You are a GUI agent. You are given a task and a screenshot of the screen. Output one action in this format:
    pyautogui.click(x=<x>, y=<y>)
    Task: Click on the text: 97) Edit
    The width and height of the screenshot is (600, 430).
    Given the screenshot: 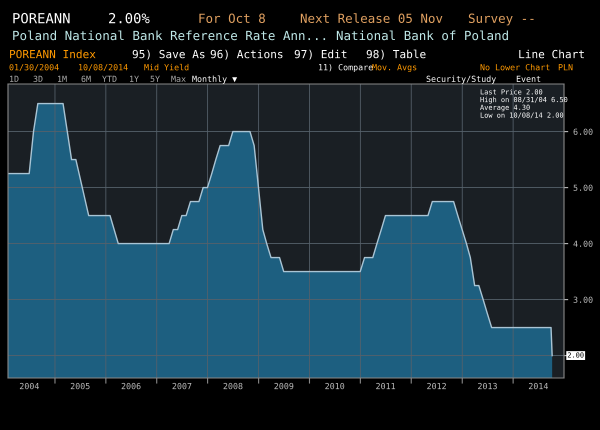 What is the action you would take?
    pyautogui.click(x=320, y=55)
    